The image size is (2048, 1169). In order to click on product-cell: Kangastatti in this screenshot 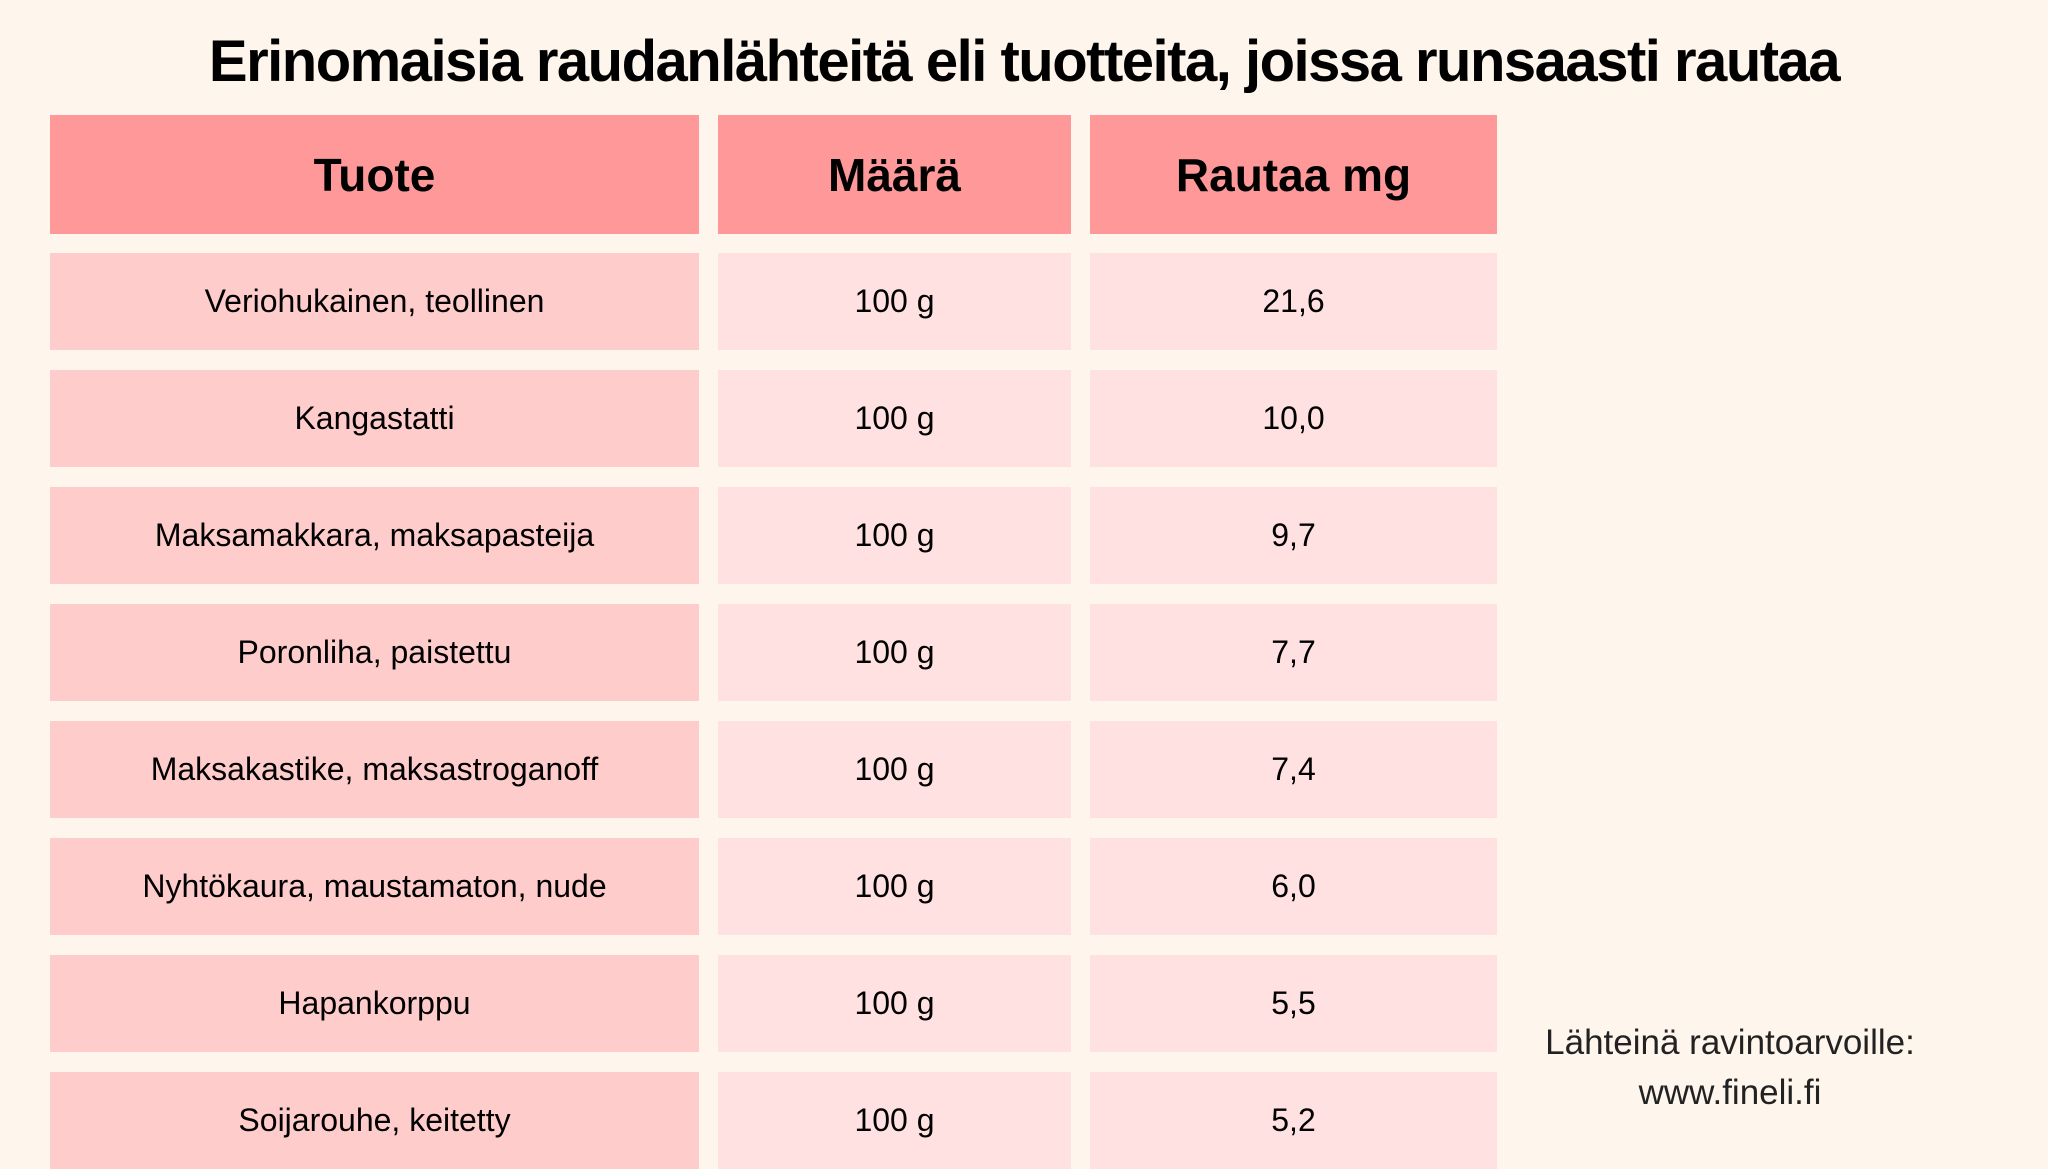, I will do `click(374, 418)`.